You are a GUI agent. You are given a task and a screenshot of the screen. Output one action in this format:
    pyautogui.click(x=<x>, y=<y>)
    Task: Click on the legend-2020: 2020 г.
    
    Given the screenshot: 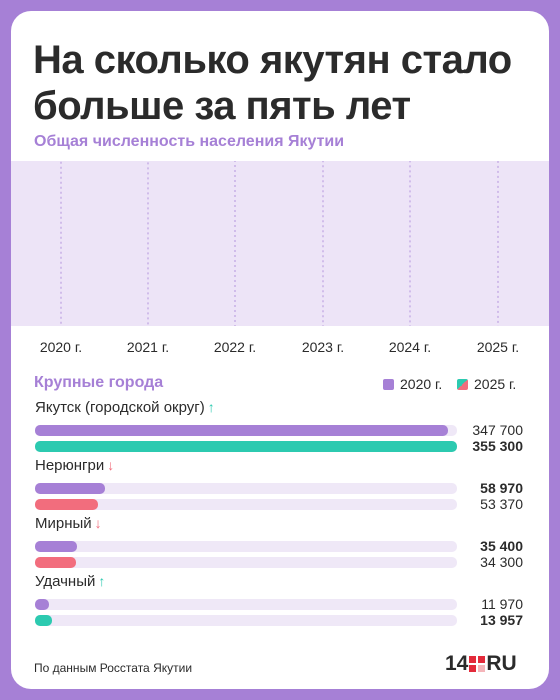 What is the action you would take?
    pyautogui.click(x=412, y=384)
    